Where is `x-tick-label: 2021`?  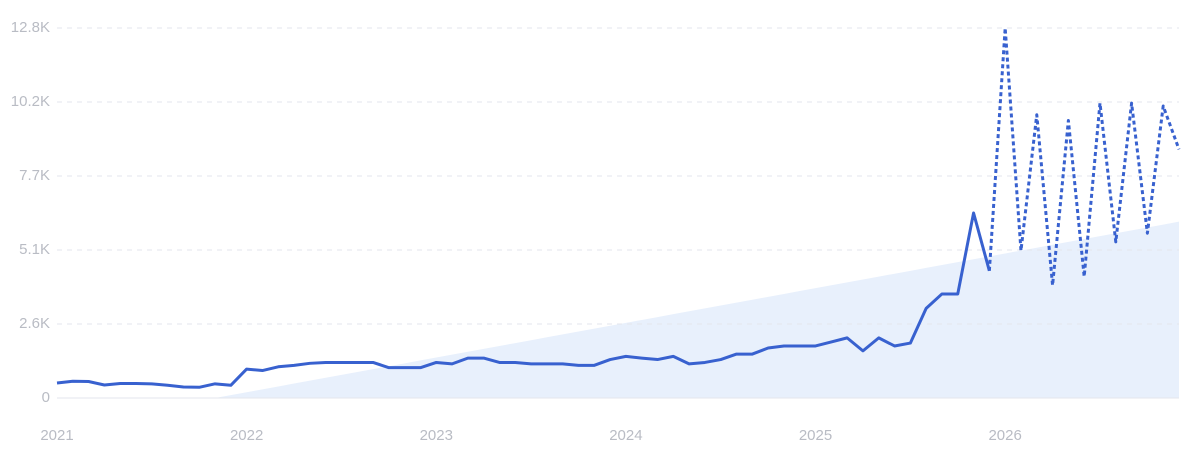
x-tick-label: 2021 is located at coordinates (56, 435).